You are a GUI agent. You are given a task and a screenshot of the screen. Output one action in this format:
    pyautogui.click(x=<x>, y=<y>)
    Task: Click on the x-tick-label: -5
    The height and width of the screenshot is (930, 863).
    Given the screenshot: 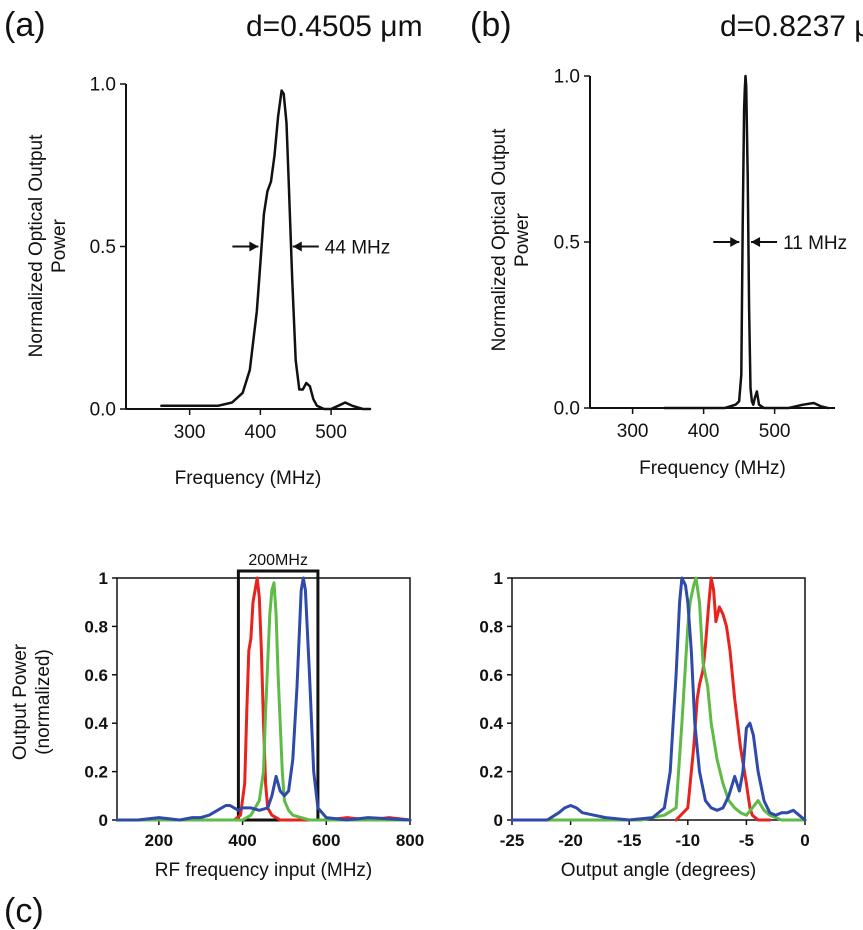 What is the action you would take?
    pyautogui.click(x=746, y=840)
    